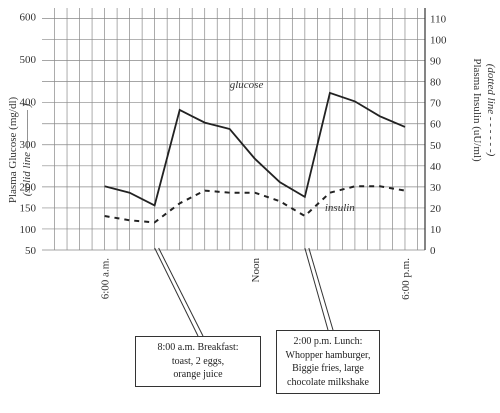 Image resolution: width=500 pixels, height=413 pixels. I want to click on insulin-line, so click(255, 204).